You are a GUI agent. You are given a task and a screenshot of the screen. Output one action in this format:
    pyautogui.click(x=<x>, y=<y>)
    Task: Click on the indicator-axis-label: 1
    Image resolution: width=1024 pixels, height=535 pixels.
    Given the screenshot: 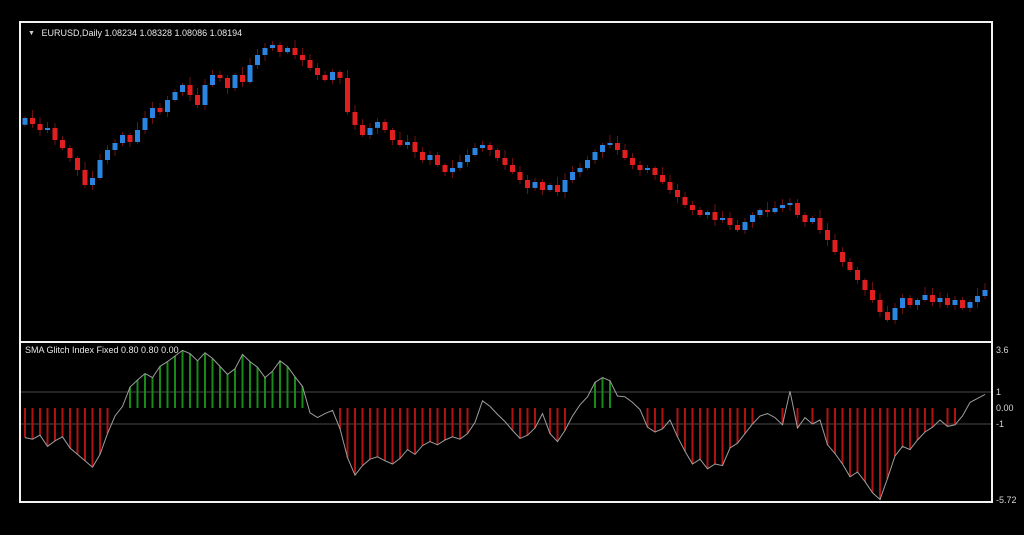 What is the action you would take?
    pyautogui.click(x=999, y=392)
    